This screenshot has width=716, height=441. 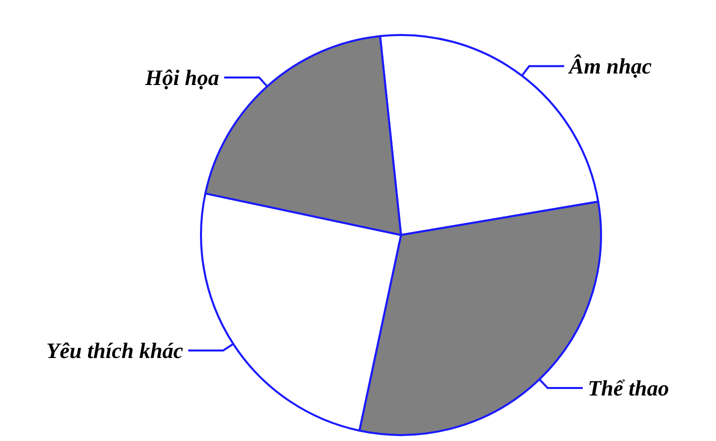 What do you see at coordinates (115, 350) in the screenshot?
I see `slice-label: Yêu thích khác` at bounding box center [115, 350].